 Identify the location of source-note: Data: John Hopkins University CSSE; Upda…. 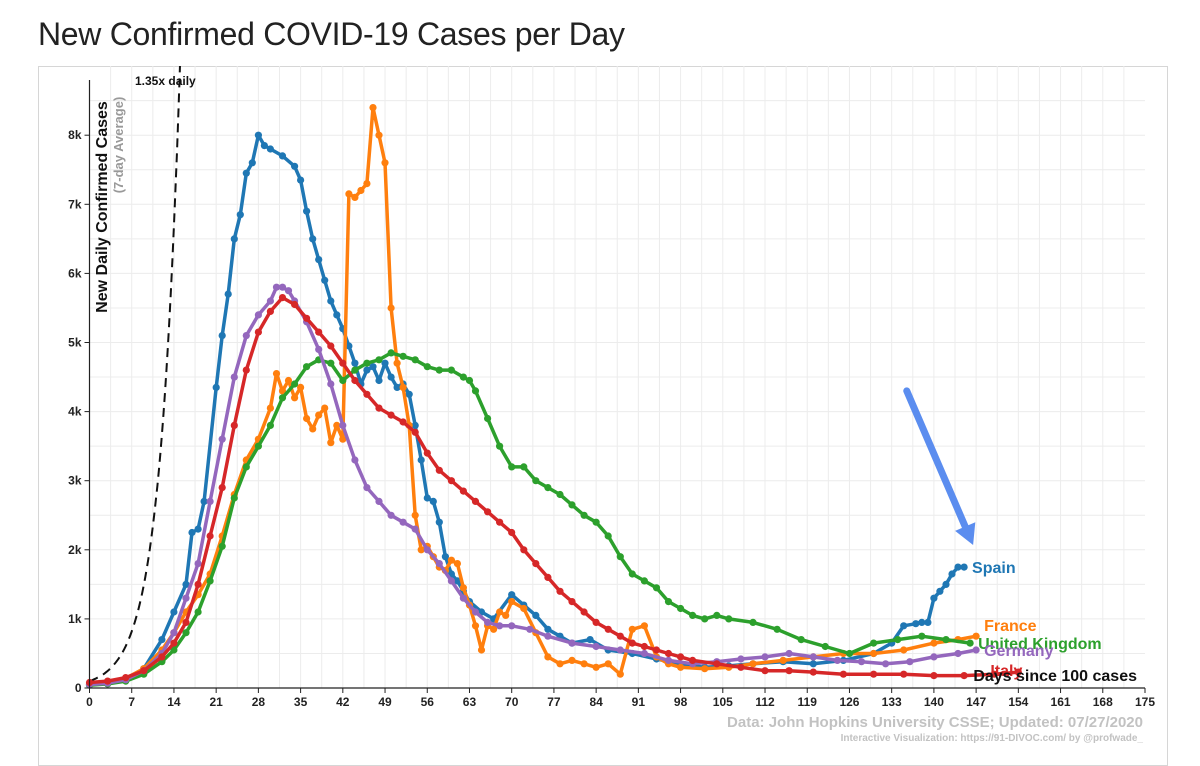
(935, 722).